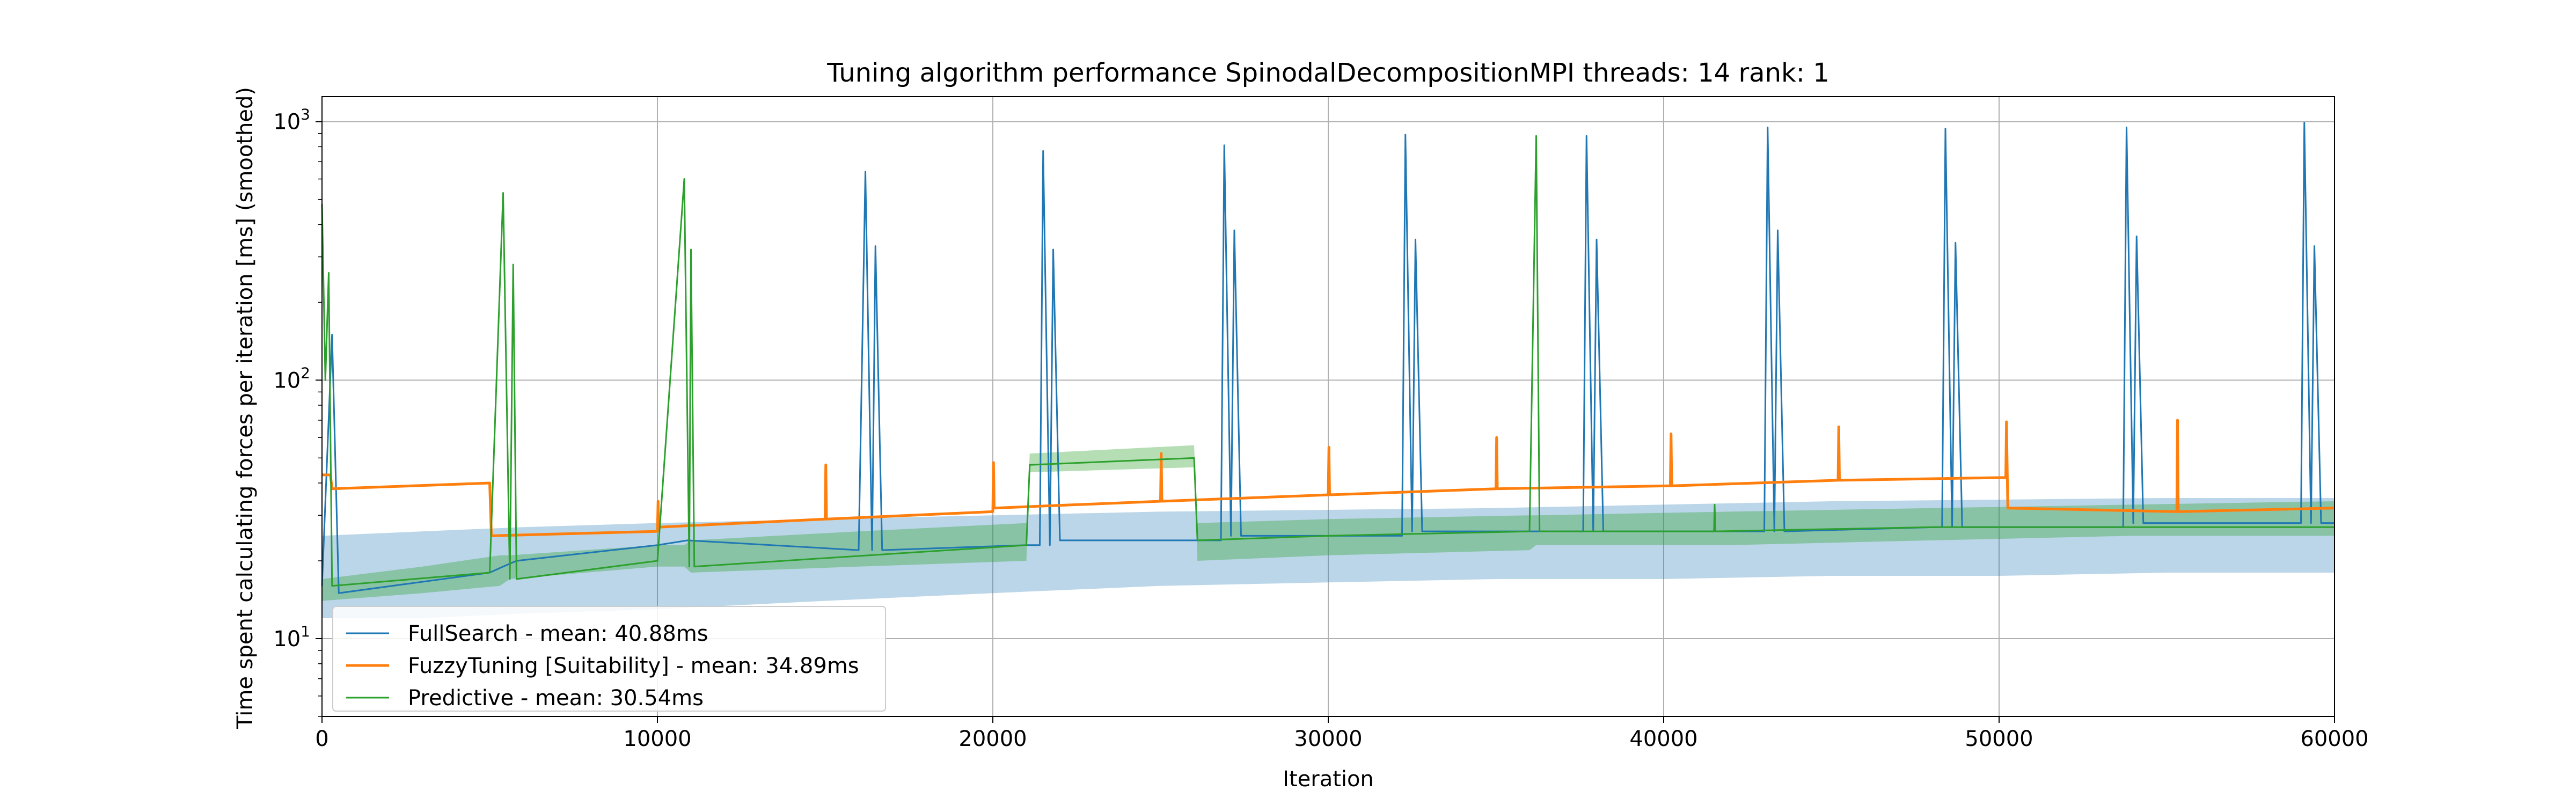 This screenshot has height=805, width=2576. Describe the element at coordinates (1328, 779) in the screenshot. I see `x-axis-label: Iteration` at that location.